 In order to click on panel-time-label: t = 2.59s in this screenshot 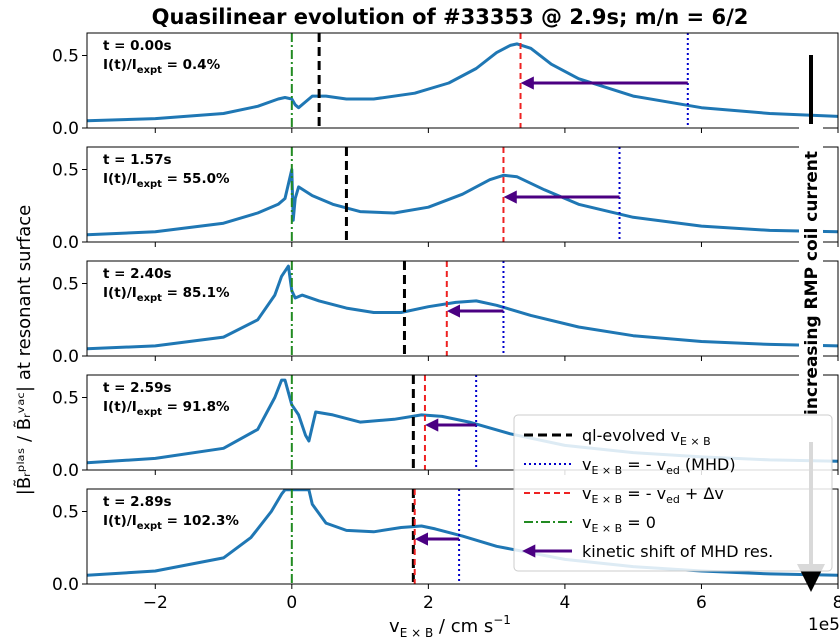, I will do `click(137, 388)`.